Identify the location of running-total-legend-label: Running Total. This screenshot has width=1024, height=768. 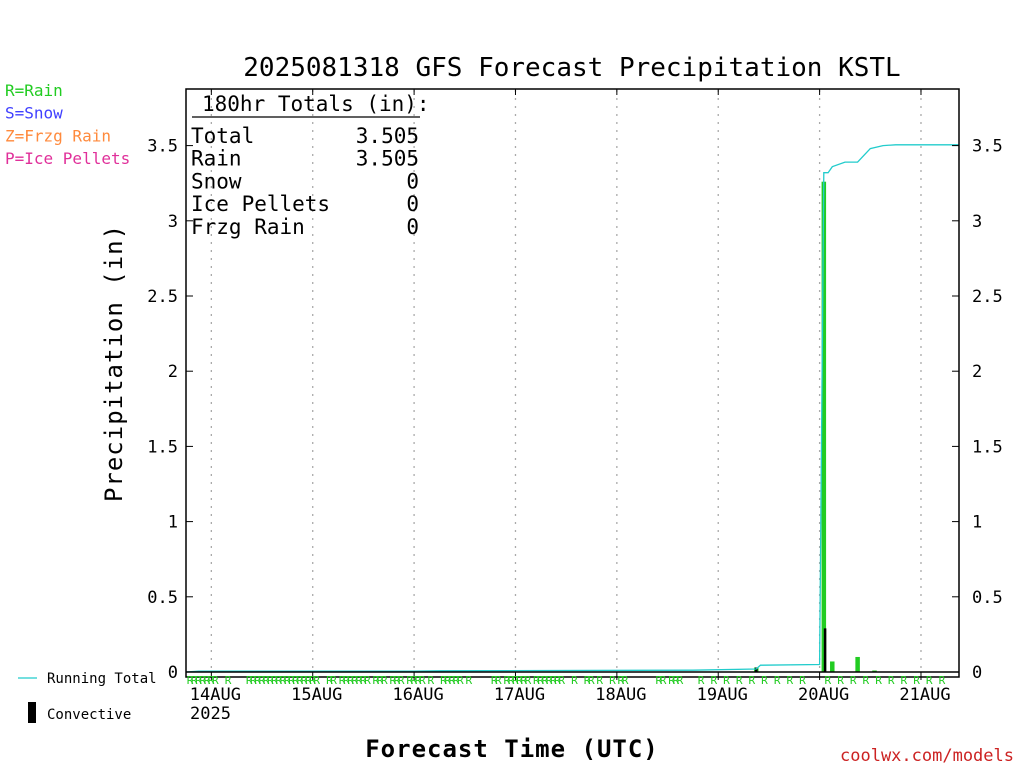
(102, 679).